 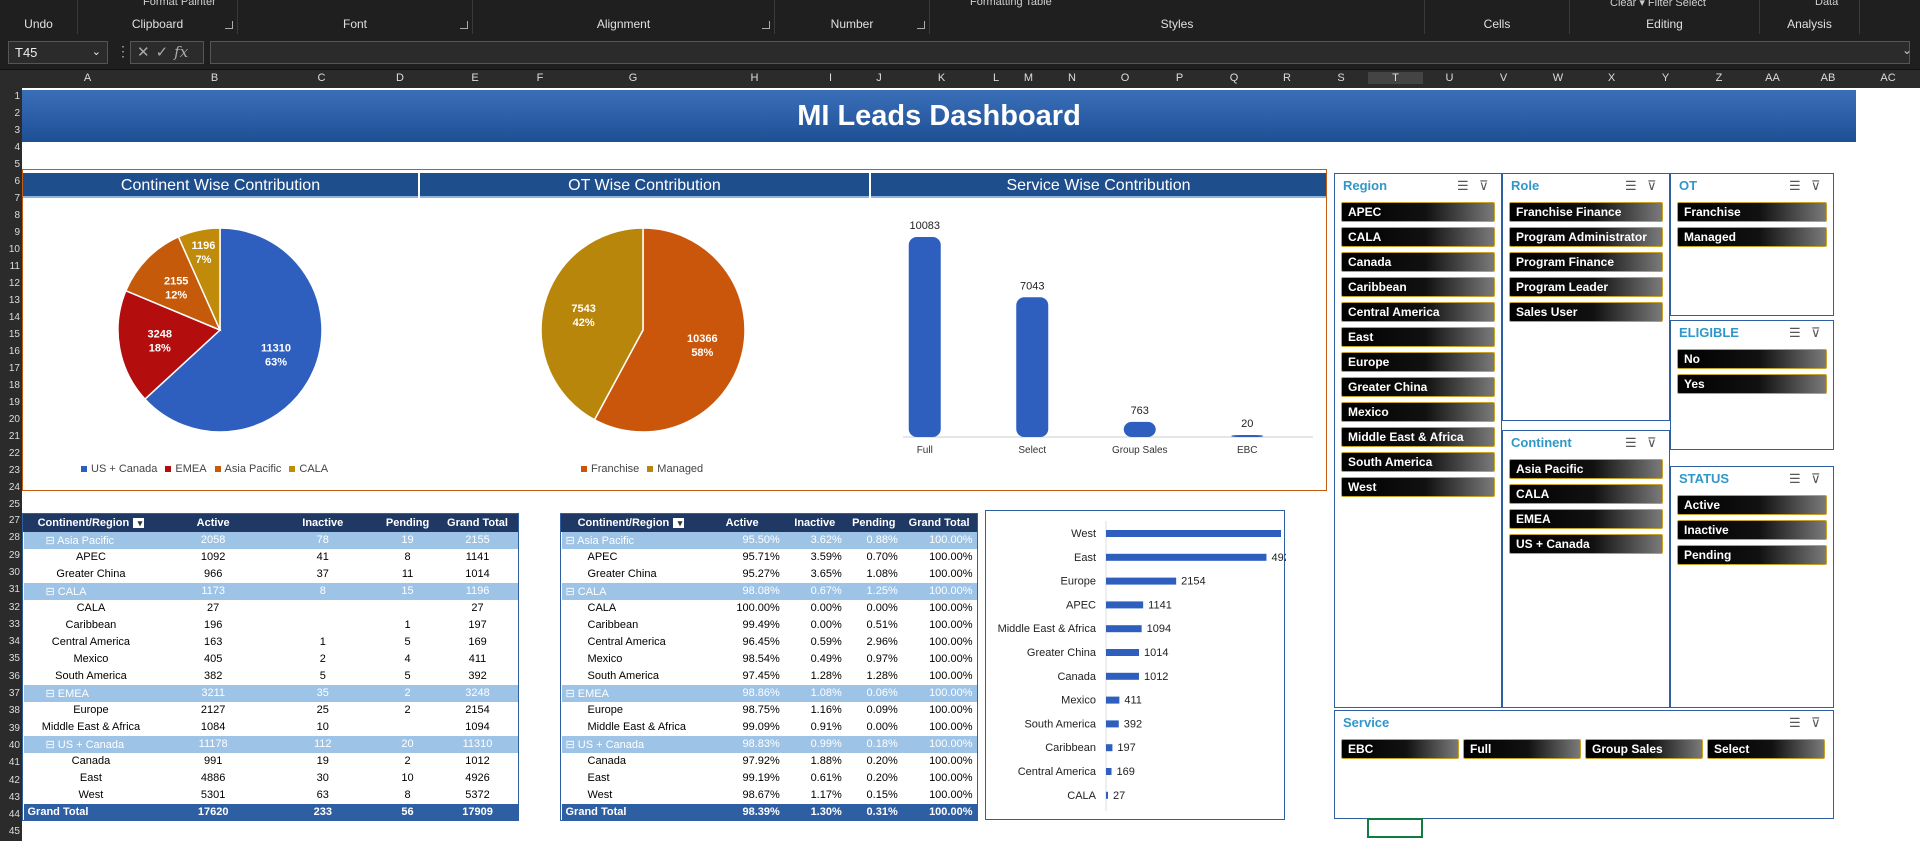 I want to click on row-header: 38, so click(x=14, y=711).